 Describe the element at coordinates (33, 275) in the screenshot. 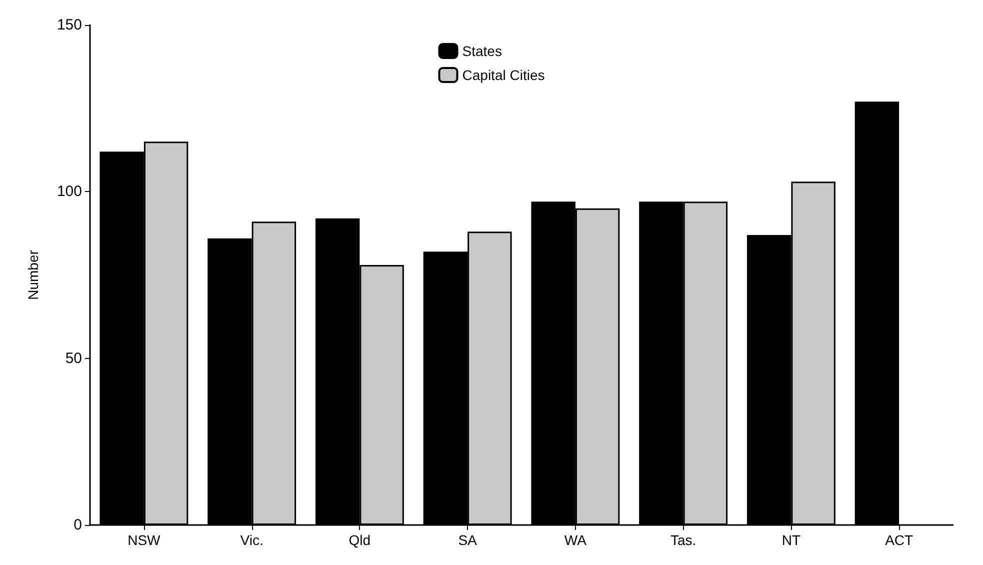

I see `y-axis-title: Number` at that location.